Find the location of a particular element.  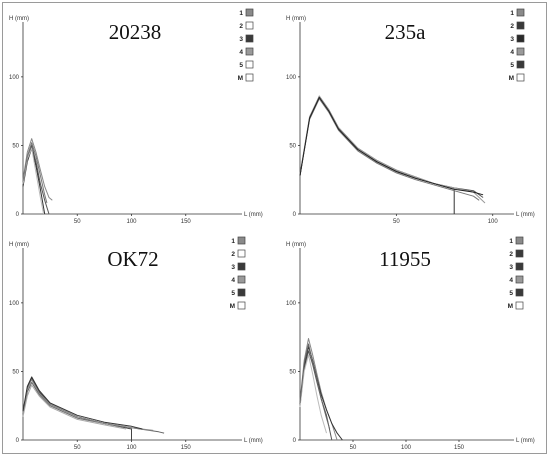

chart-title: 11955 is located at coordinates (405, 259).